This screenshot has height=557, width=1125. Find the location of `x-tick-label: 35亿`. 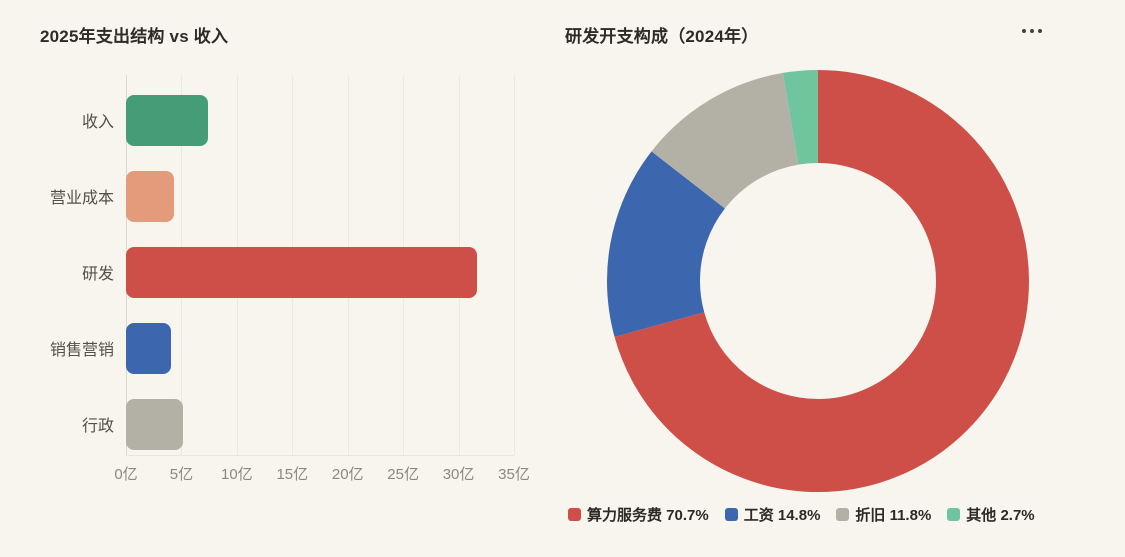

x-tick-label: 35亿 is located at coordinates (514, 474).